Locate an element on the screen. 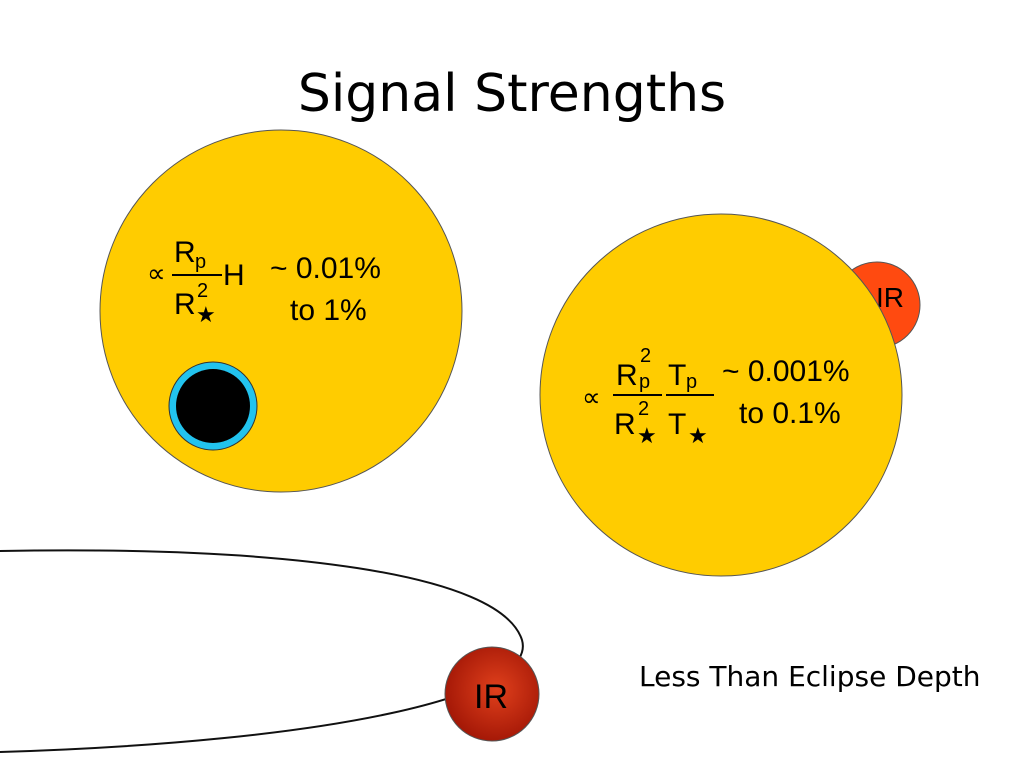 The width and height of the screenshot is (1024, 768). orbit-ir-planet is located at coordinates (492, 694).